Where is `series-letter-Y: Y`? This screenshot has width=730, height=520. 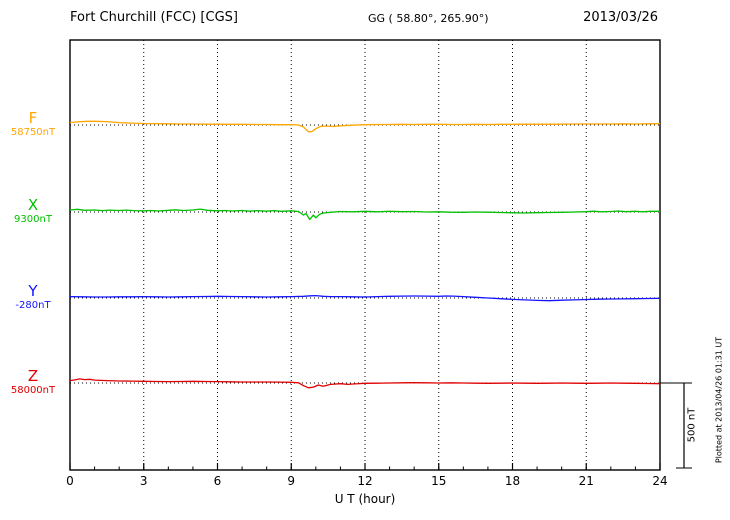
series-letter-Y: Y is located at coordinates (33, 291).